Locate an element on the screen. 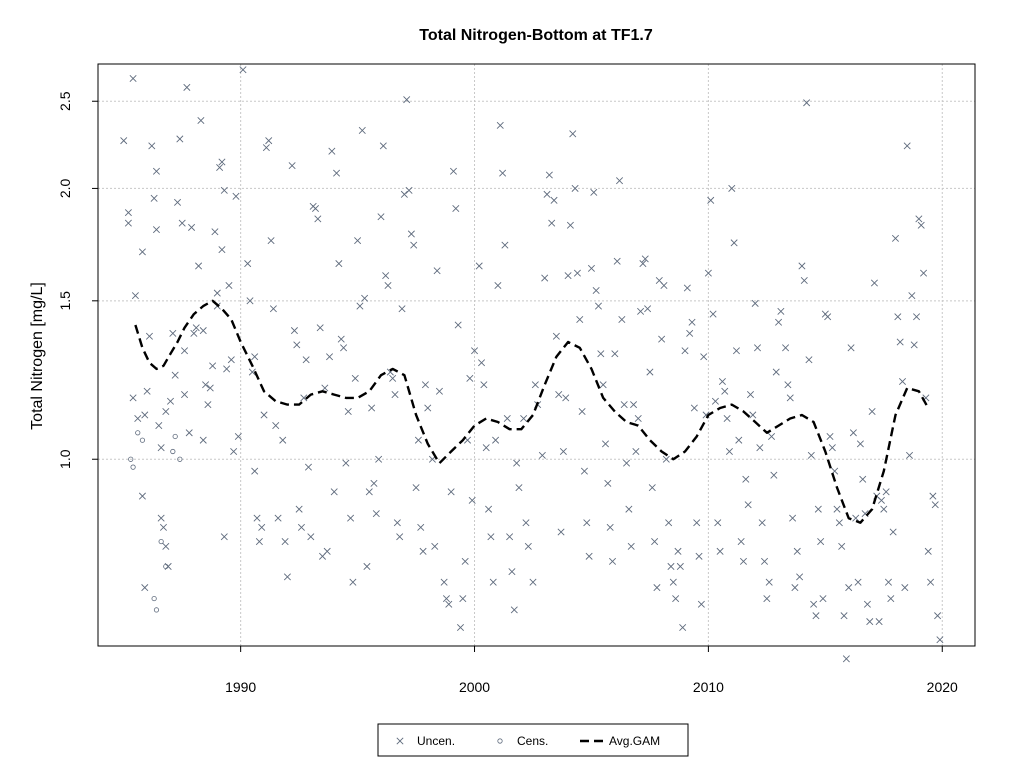  legend-label: Cens. is located at coordinates (532, 741).